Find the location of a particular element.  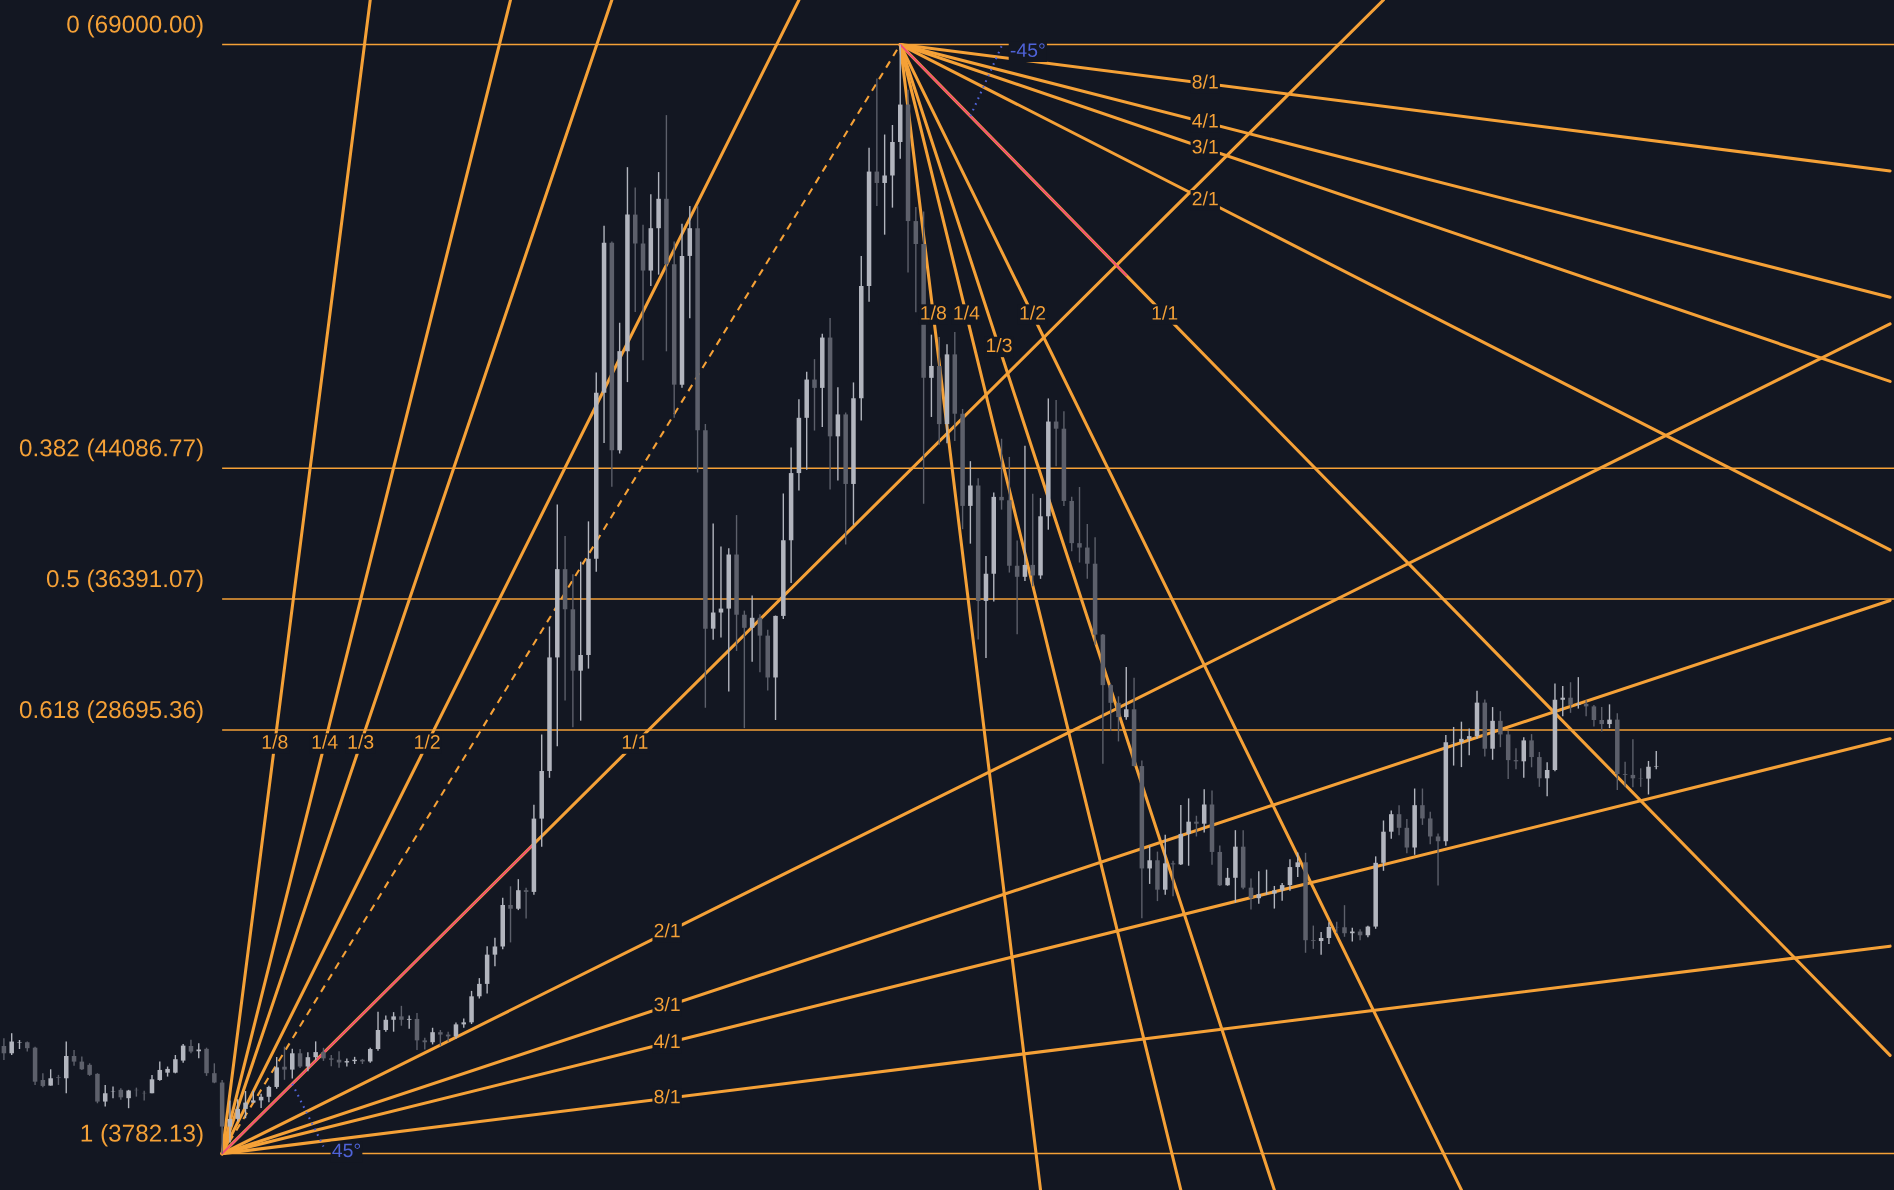

ref-line-label: 1 (3782.13) is located at coordinates (142, 1135).